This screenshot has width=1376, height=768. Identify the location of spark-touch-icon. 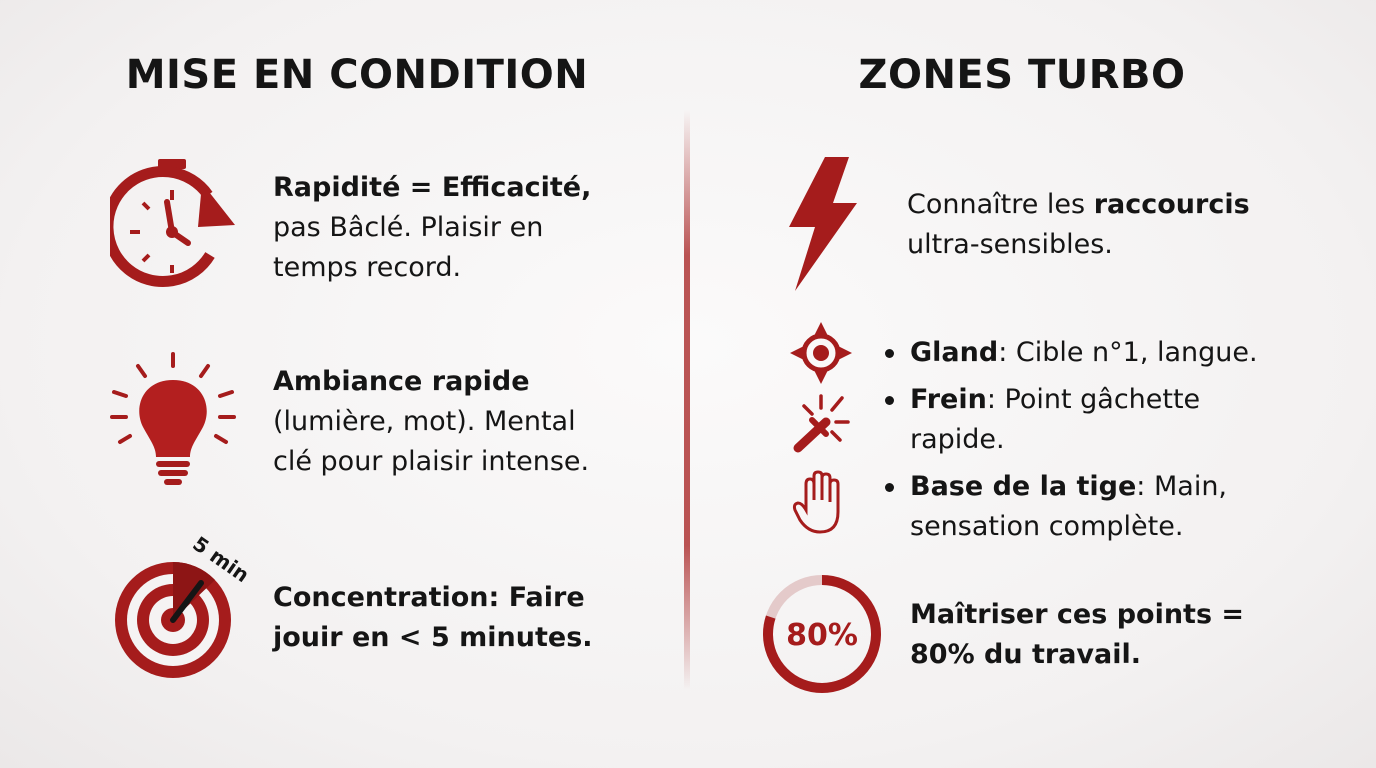
(821, 423).